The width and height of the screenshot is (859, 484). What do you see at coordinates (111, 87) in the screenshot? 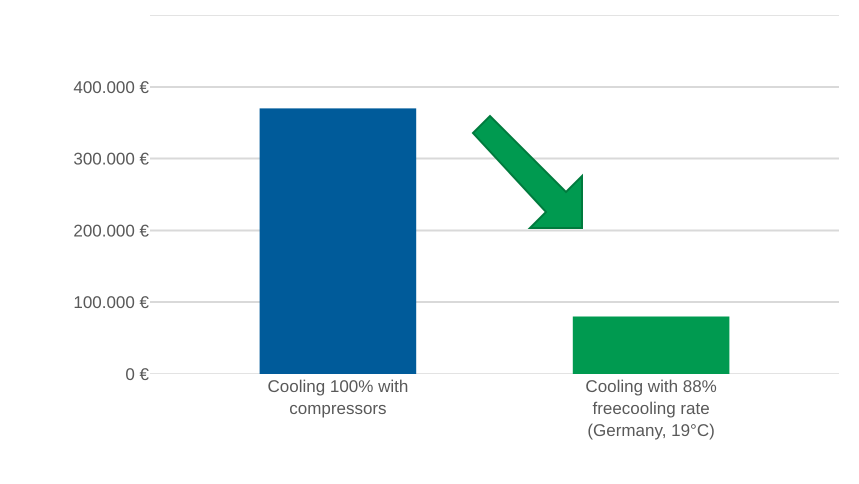
I see `y-tick-label: 400.000 €` at bounding box center [111, 87].